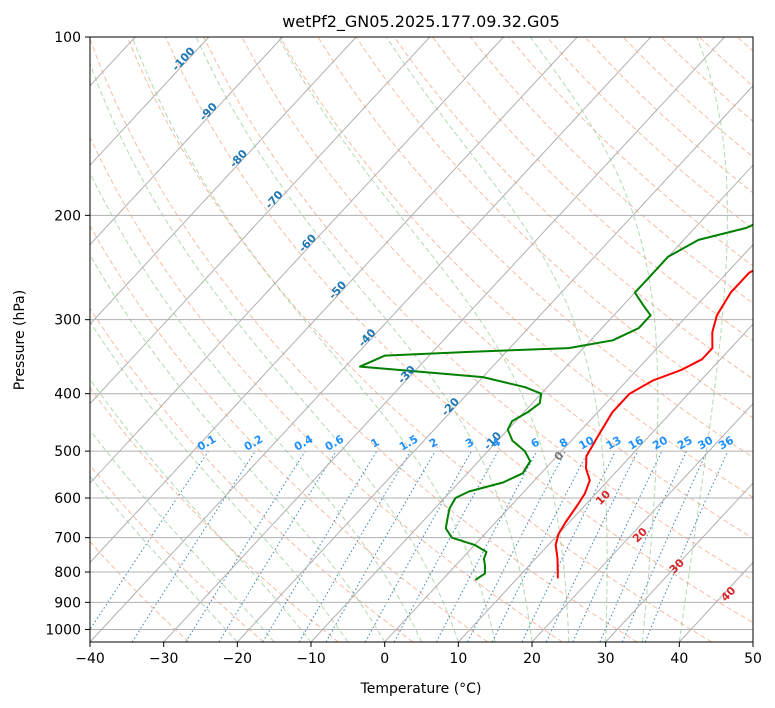 This screenshot has width=775, height=708. What do you see at coordinates (421, 22) in the screenshot?
I see `chart-title: wetPf2_GN05.2025.177.09.32.G05` at bounding box center [421, 22].